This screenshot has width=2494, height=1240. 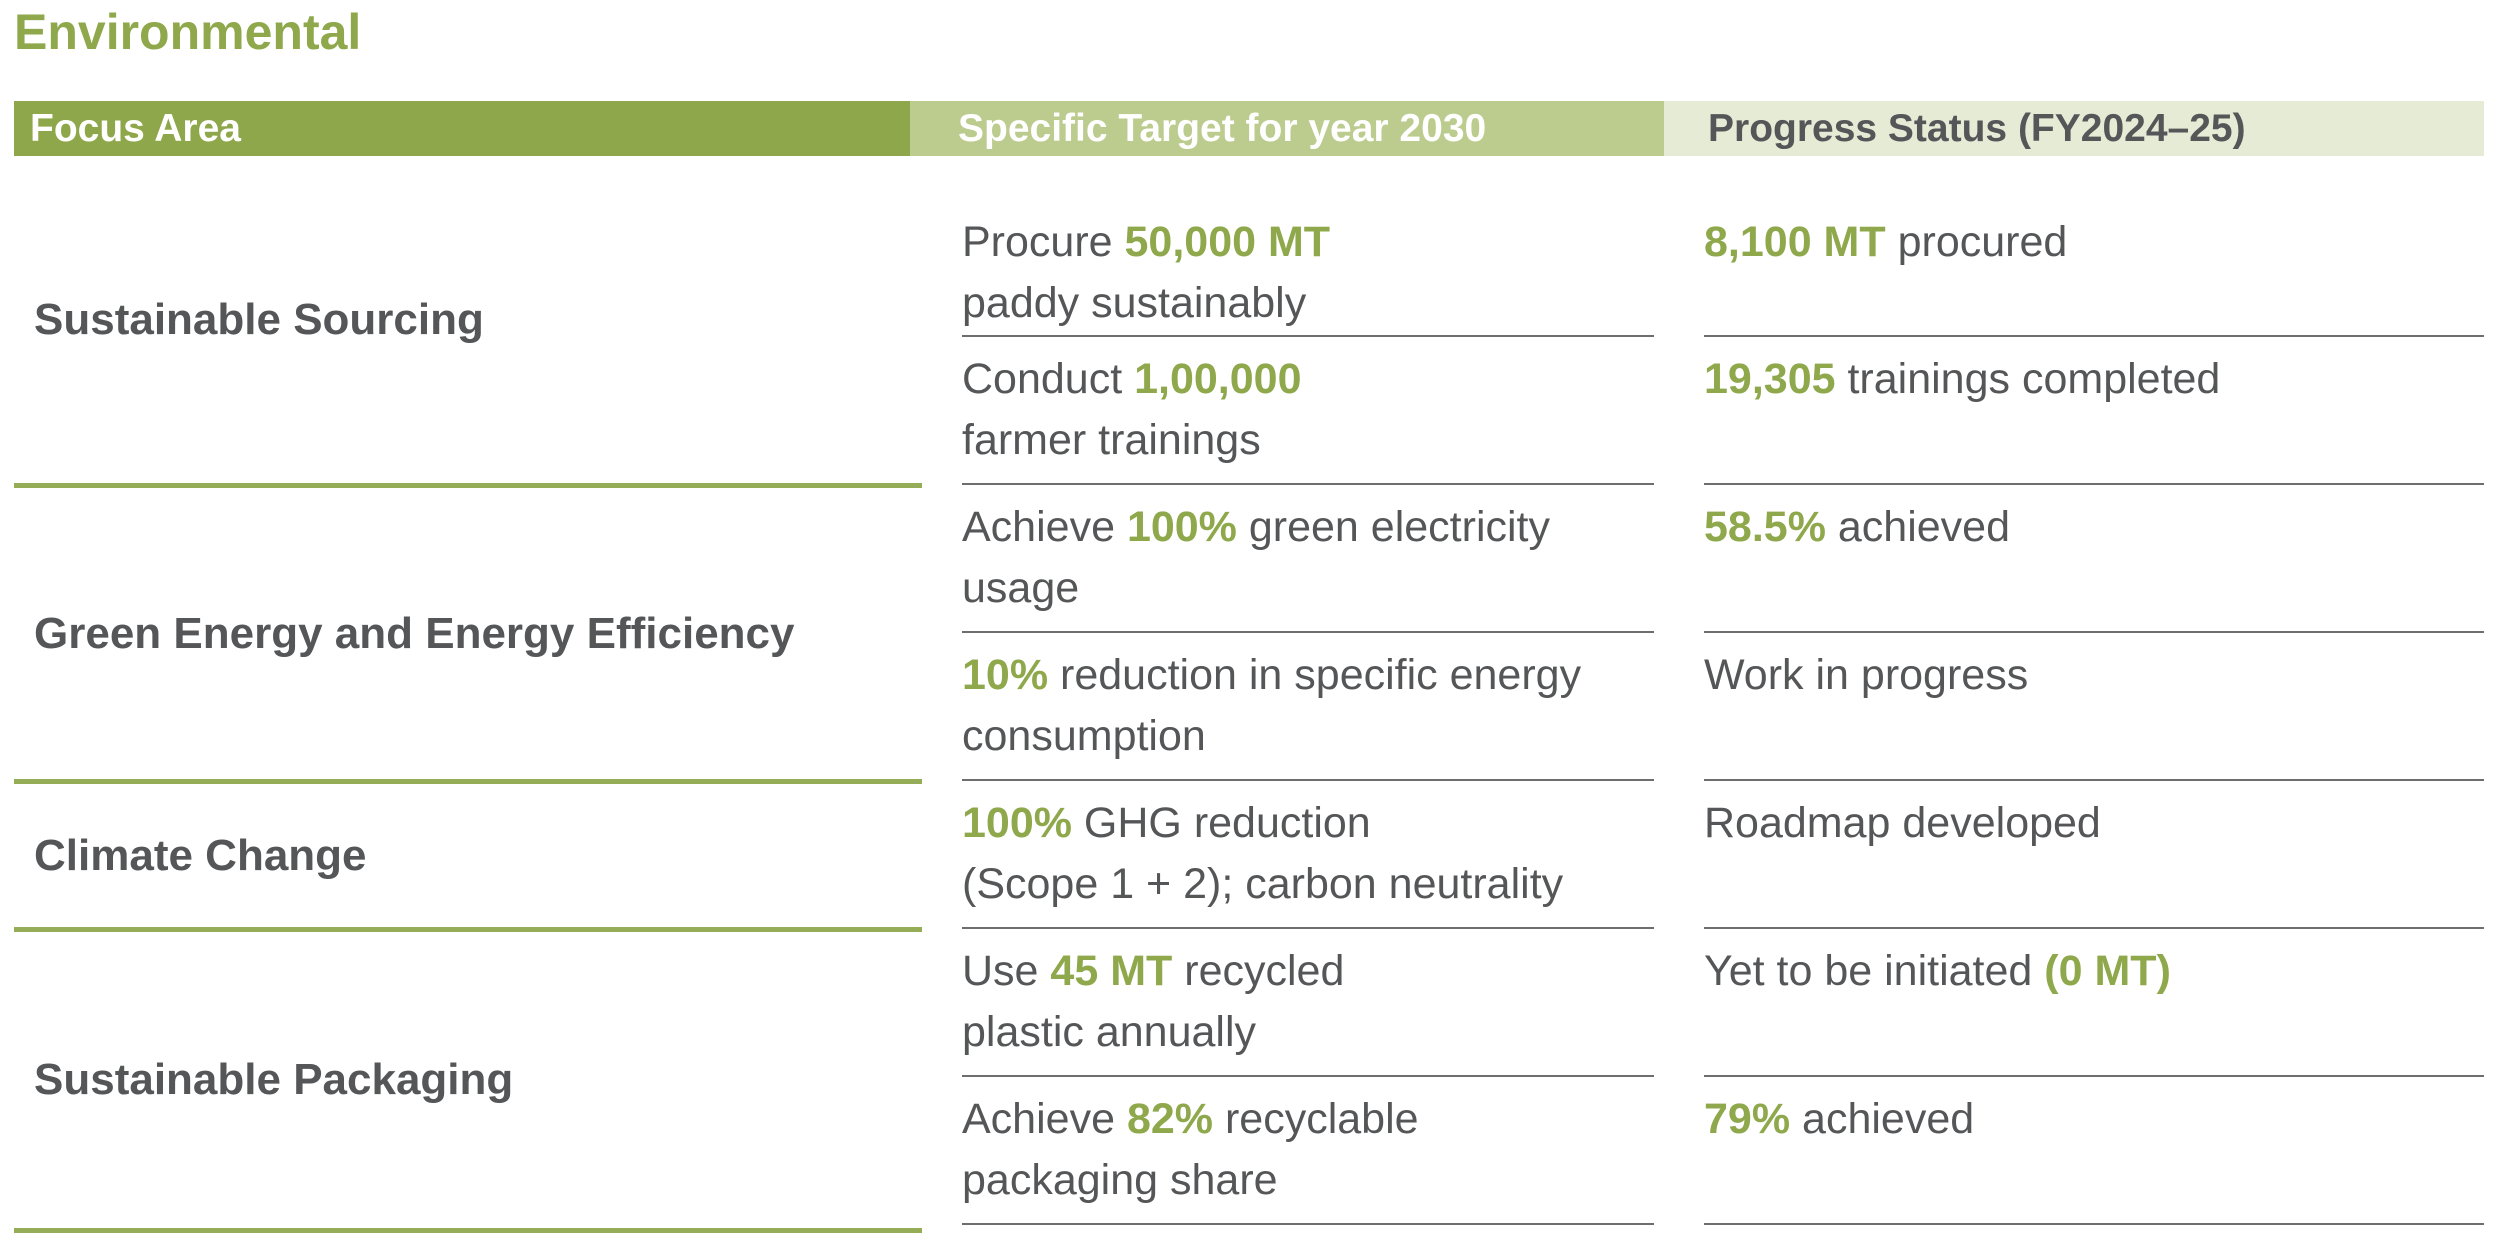 What do you see at coordinates (1084, 736) in the screenshot?
I see `target-line-2: consumption` at bounding box center [1084, 736].